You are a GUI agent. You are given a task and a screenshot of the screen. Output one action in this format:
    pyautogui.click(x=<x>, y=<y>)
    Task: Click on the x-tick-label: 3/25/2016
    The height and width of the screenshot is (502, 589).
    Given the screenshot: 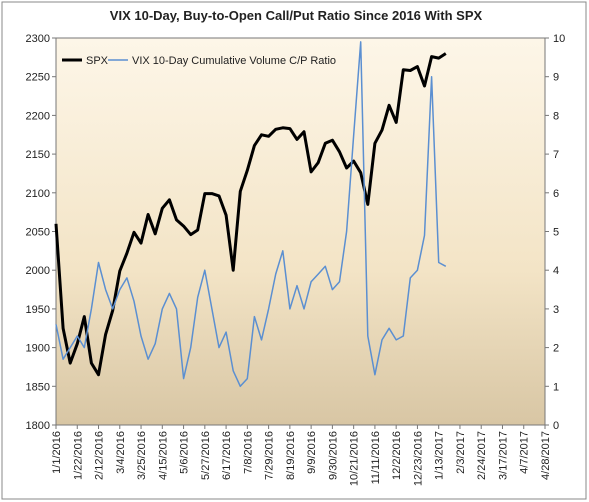 What is the action you would take?
    pyautogui.click(x=142, y=455)
    